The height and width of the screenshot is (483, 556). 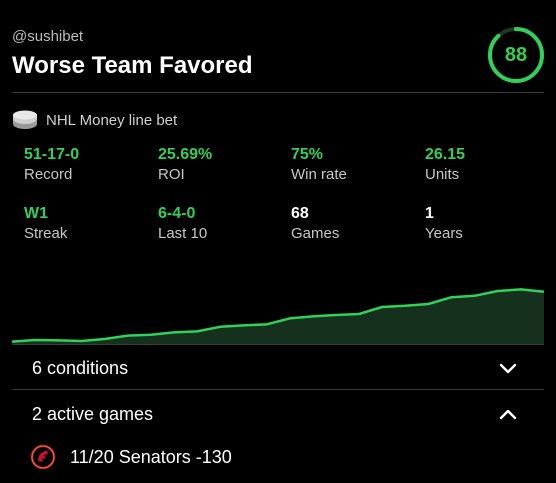 What do you see at coordinates (182, 224) in the screenshot?
I see `stat-last-10: 6-4-0 Last 10` at bounding box center [182, 224].